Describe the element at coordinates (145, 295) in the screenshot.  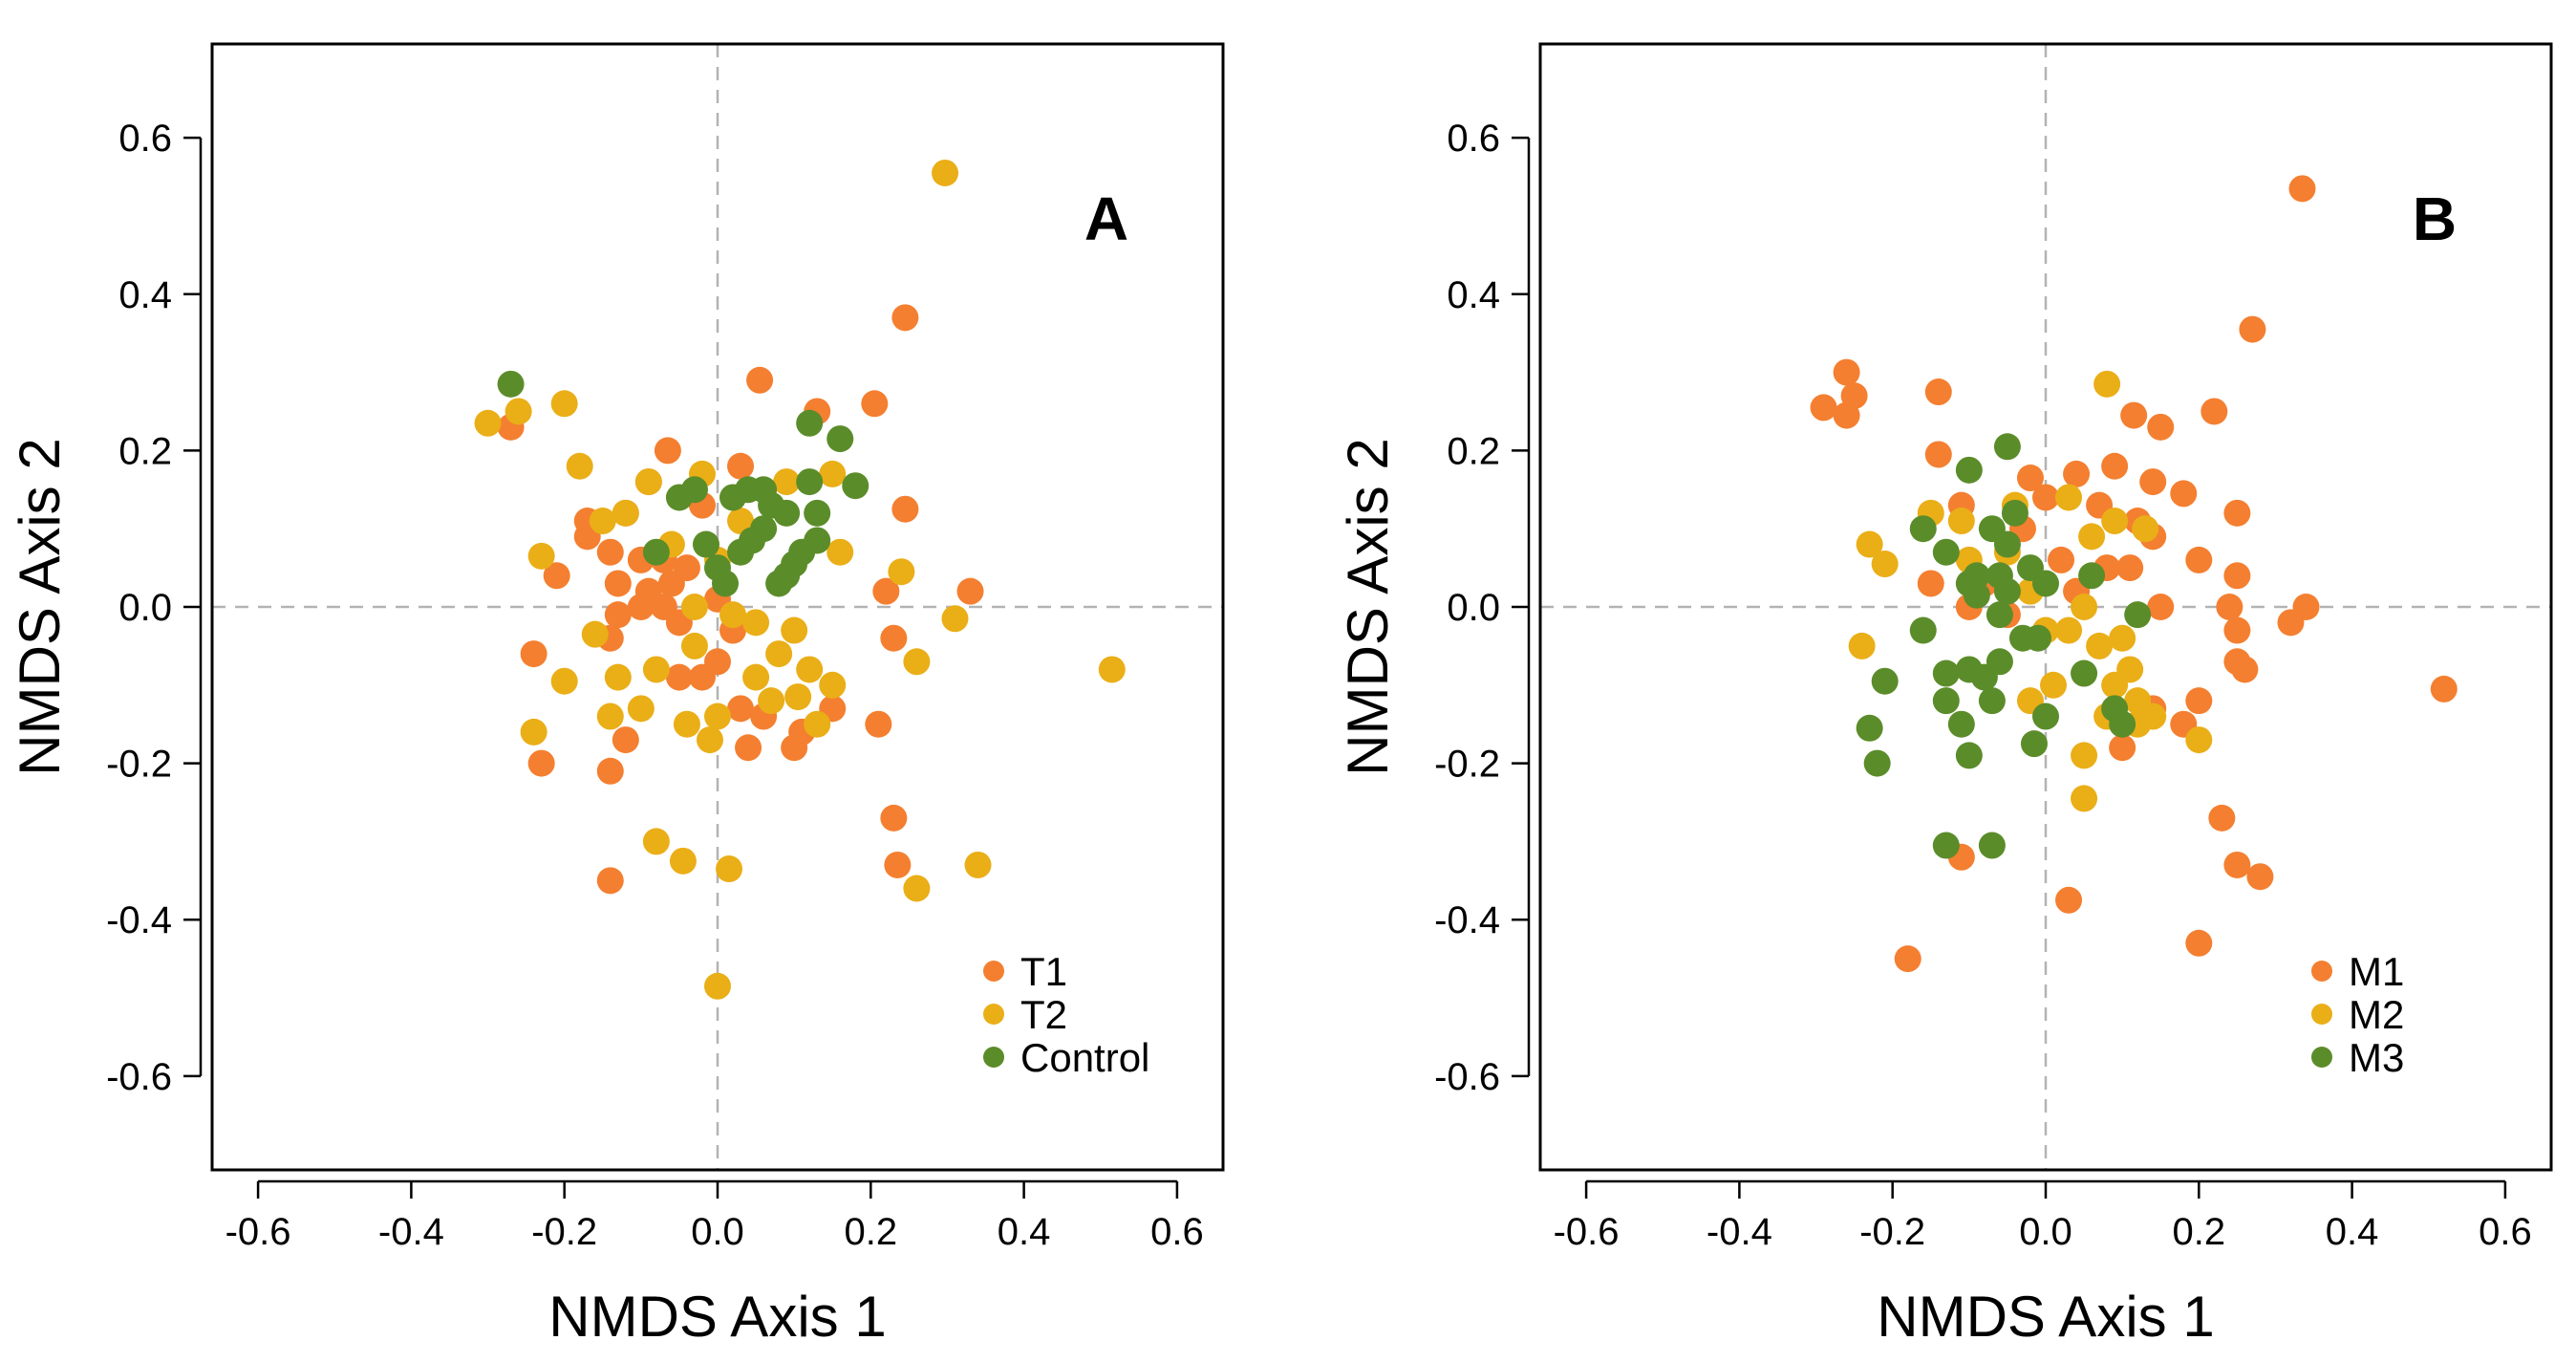
I see `y-tick-label: 0.4` at that location.